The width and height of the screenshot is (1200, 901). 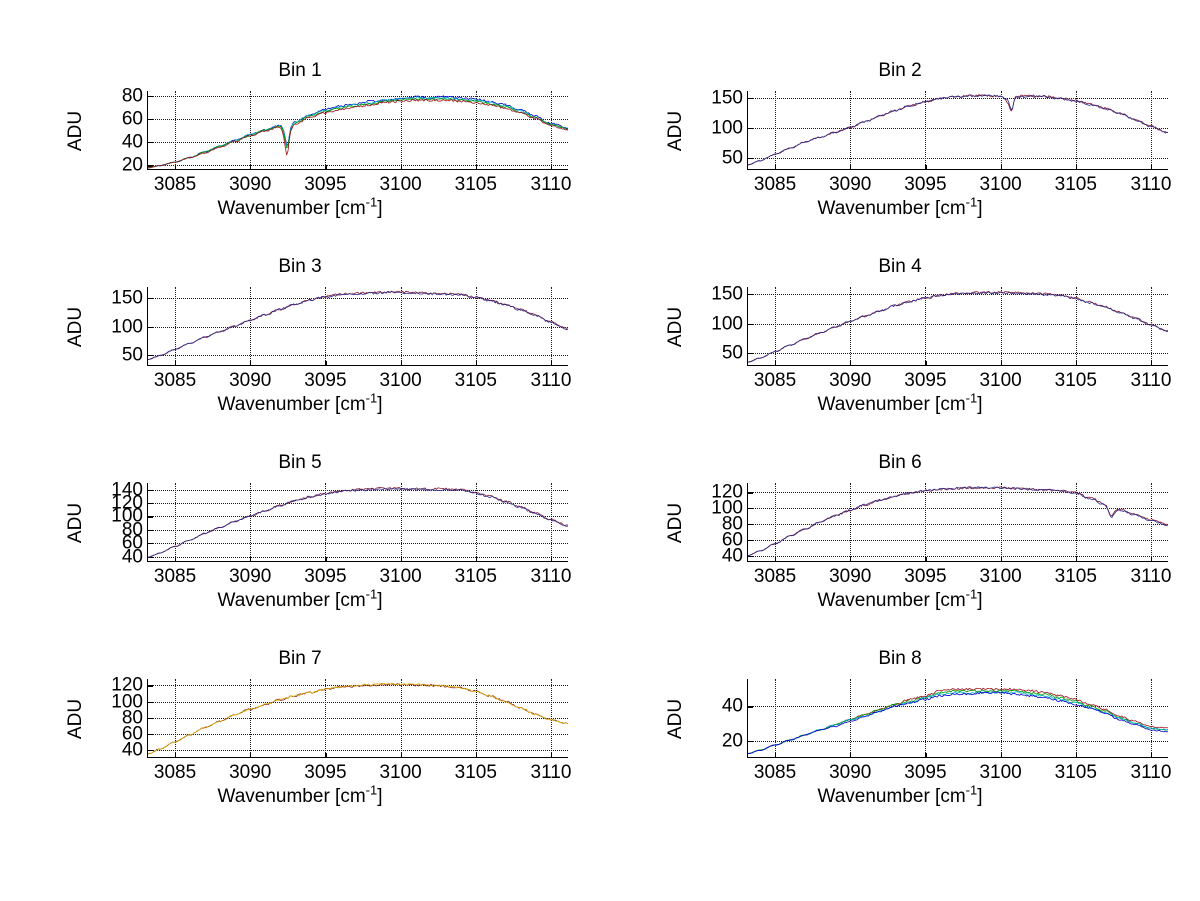 I want to click on plot-area-5: 3085 3090 3095 3100 3105 3110 40 60 80 100 120 140, so click(x=341, y=533).